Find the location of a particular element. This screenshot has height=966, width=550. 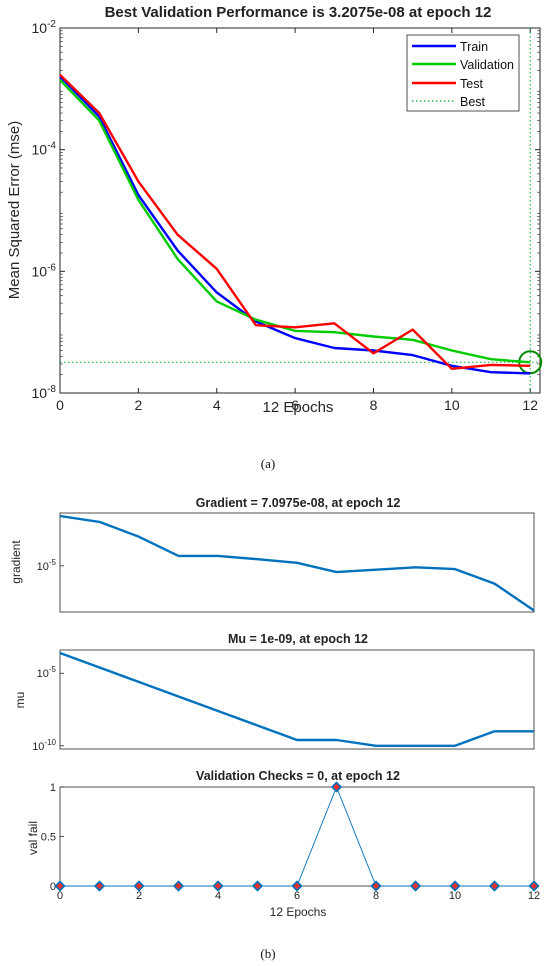

chart-valfail-y-tick-label: 0.5 is located at coordinates (48, 838).